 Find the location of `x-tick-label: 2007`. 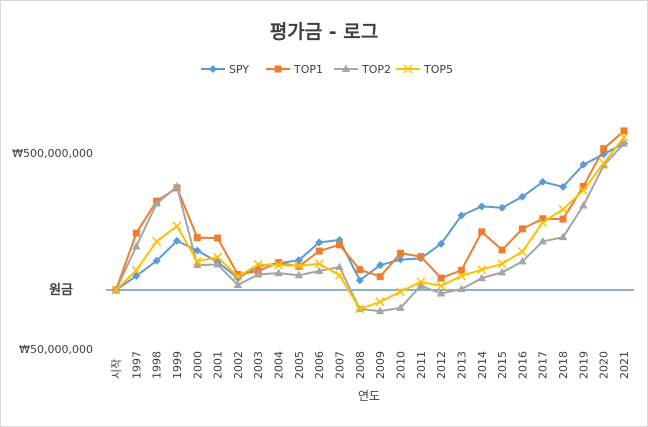

x-tick-label: 2007 is located at coordinates (340, 365).